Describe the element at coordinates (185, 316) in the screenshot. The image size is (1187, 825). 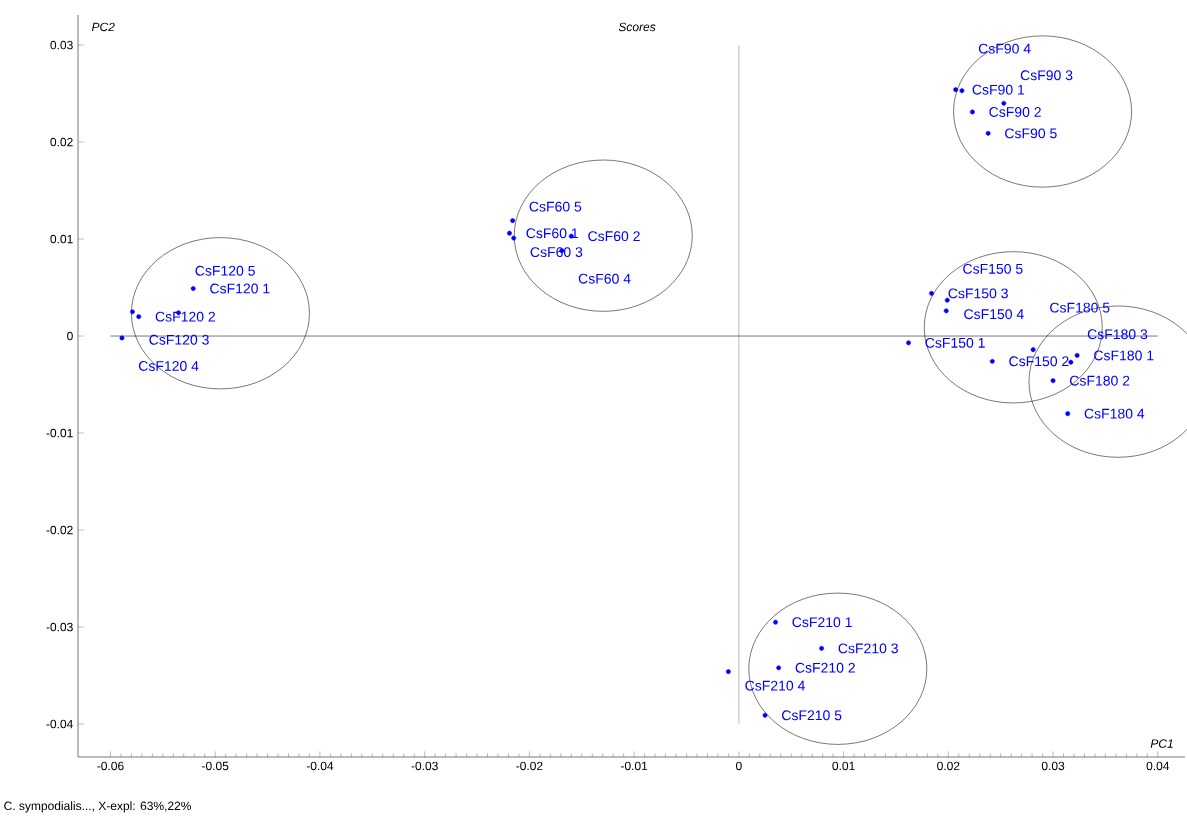
I see `annotation: CsF120 2` at that location.